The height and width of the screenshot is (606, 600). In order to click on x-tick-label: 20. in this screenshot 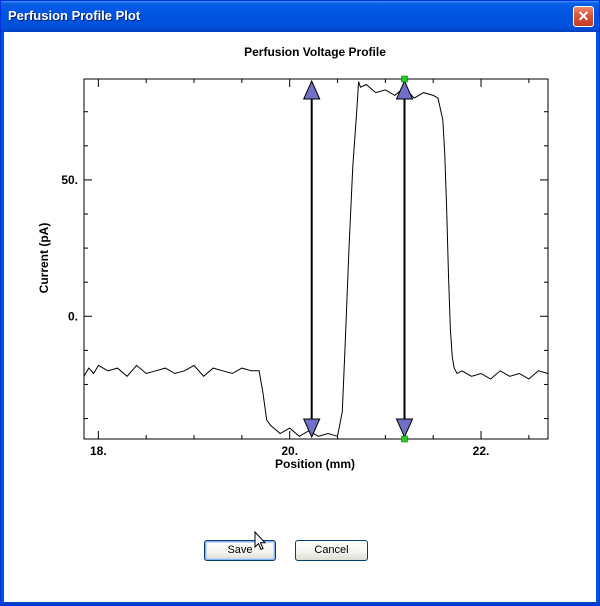, I will do `click(289, 451)`.